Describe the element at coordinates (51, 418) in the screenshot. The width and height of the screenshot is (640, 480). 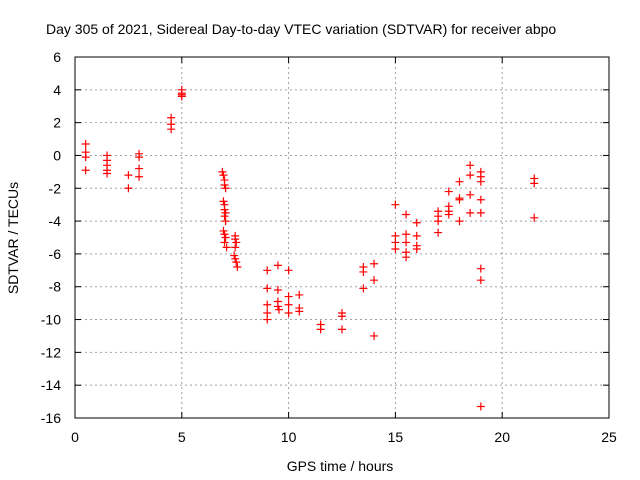
I see `y-tick-label: -16` at that location.